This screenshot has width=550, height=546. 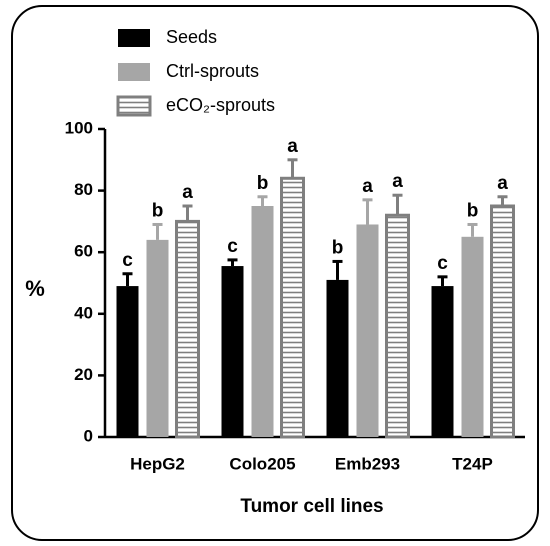 What do you see at coordinates (262, 463) in the screenshot?
I see `x-tick-label: Colo205` at bounding box center [262, 463].